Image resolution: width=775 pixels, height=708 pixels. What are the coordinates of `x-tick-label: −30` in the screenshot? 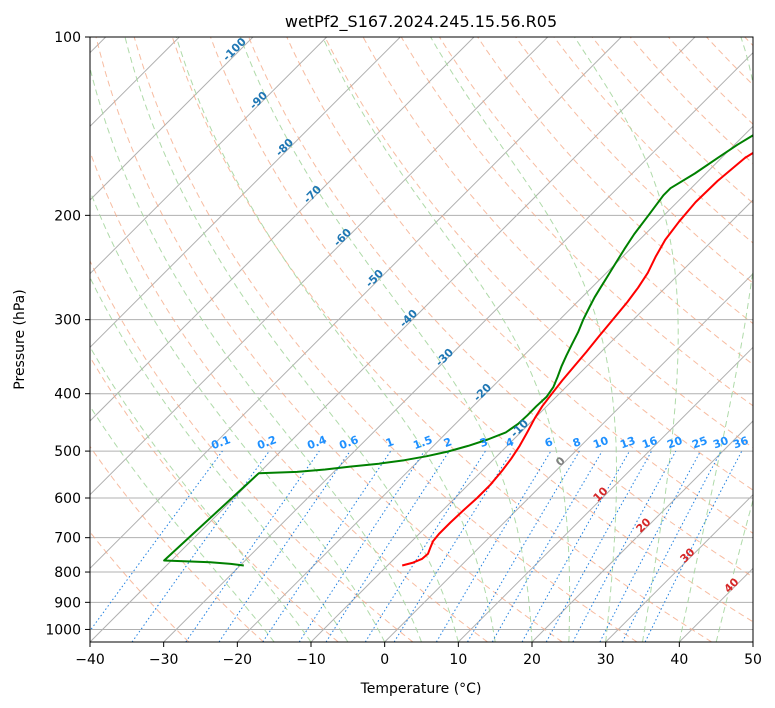 It's located at (164, 660).